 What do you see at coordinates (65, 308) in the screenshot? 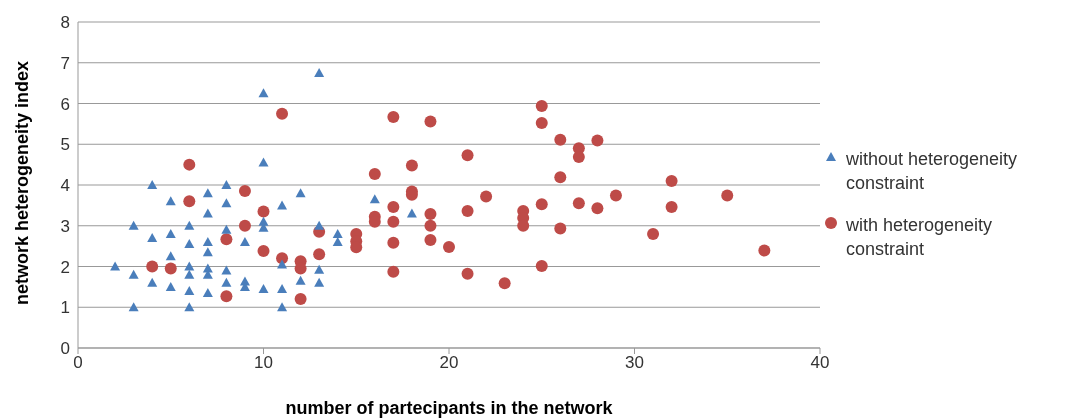
I see `y-tick-label: 1` at bounding box center [65, 308].